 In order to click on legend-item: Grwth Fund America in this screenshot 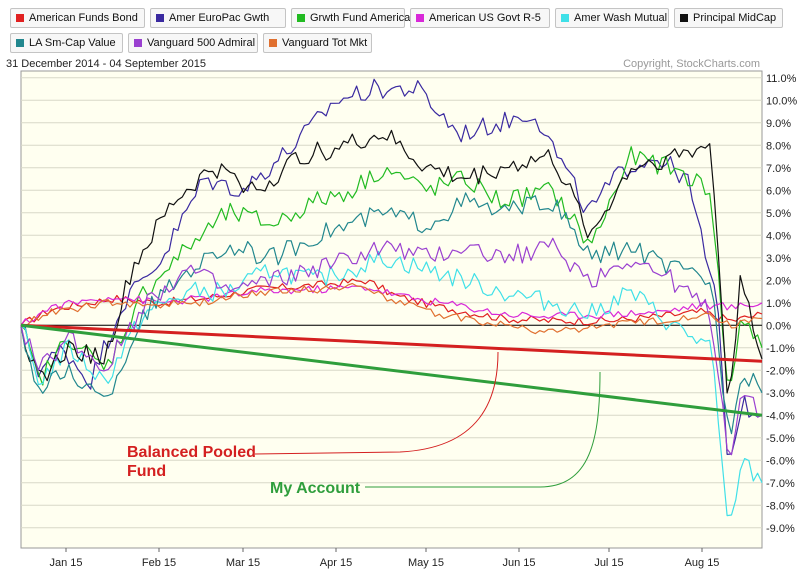, I will do `click(350, 18)`.